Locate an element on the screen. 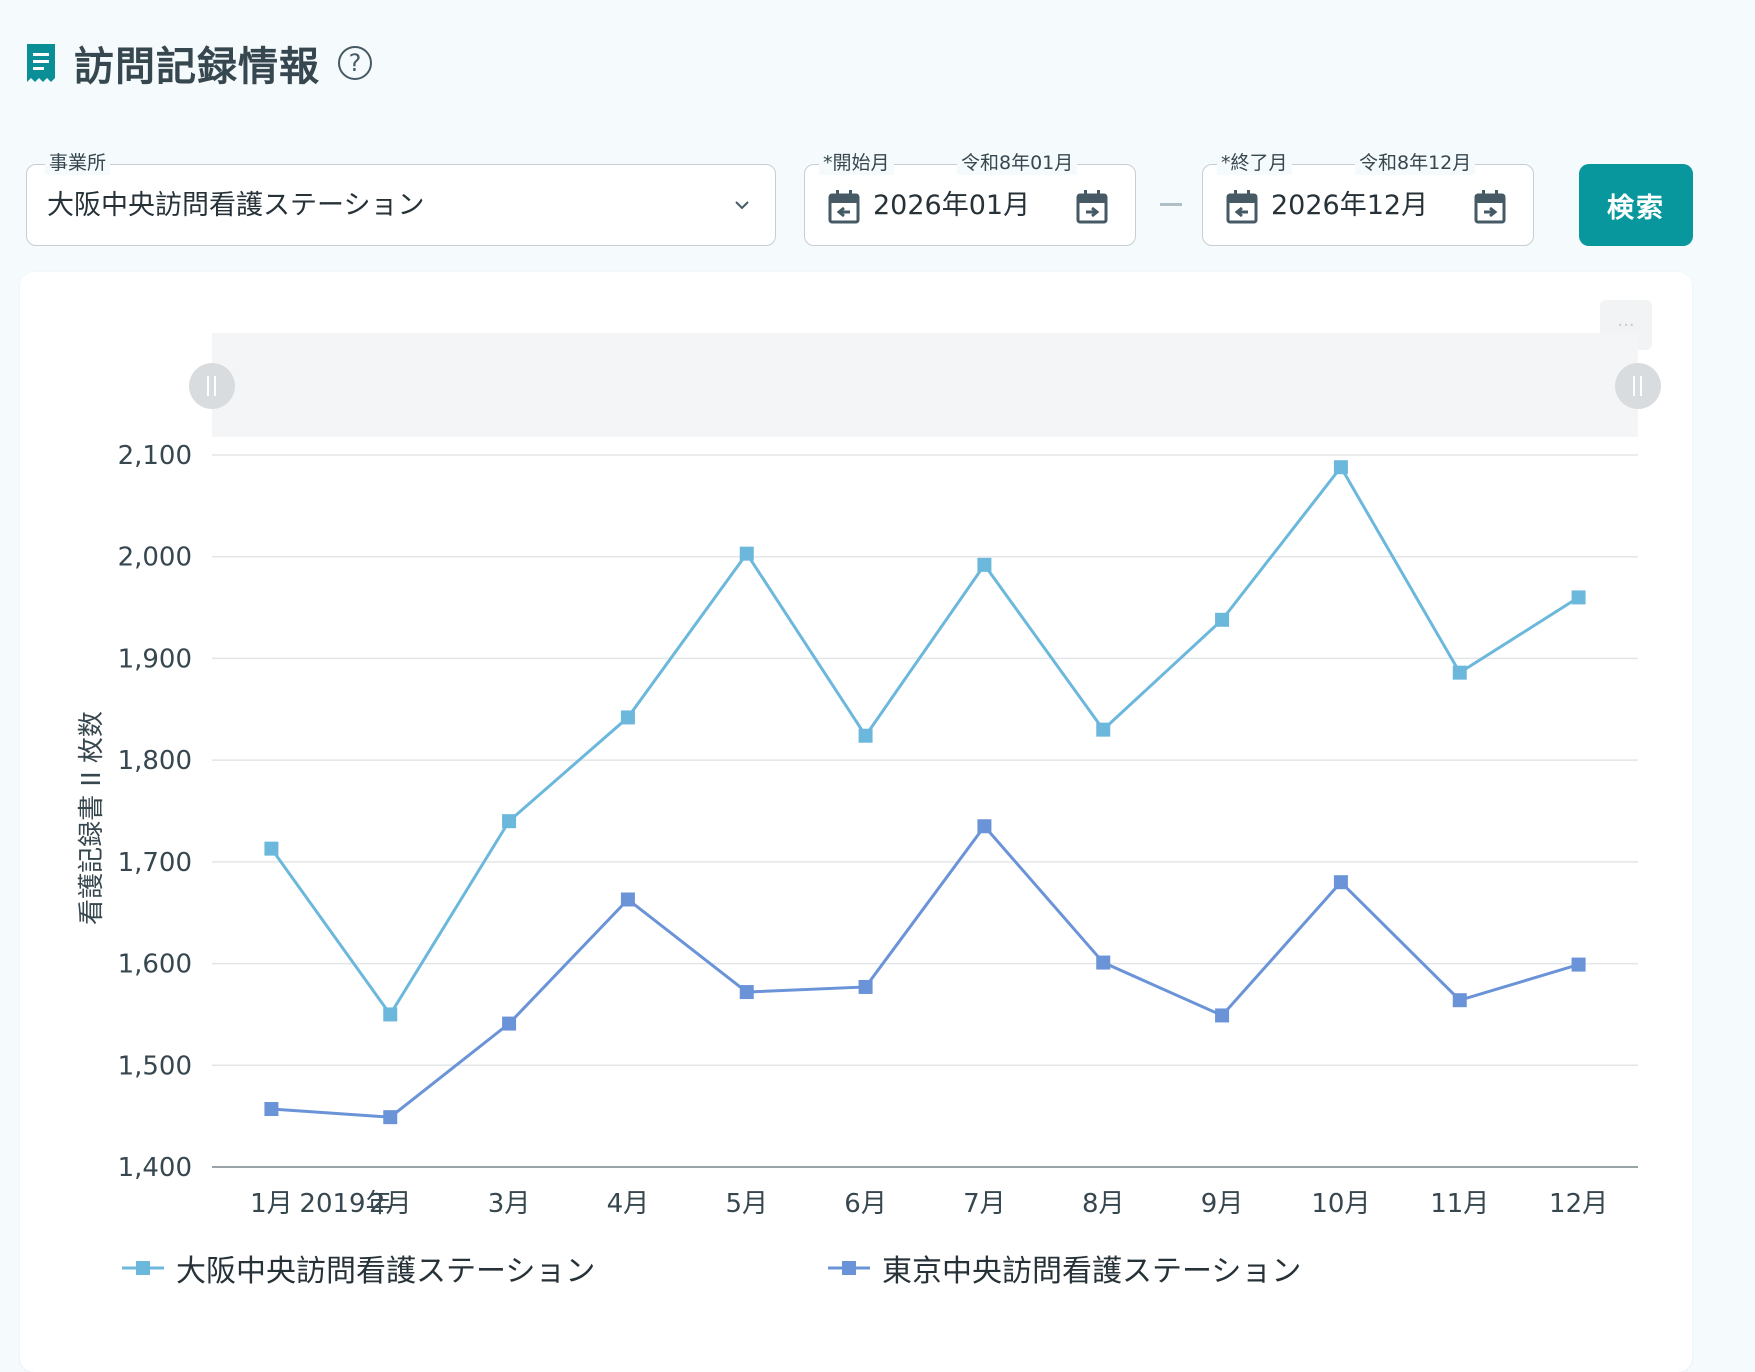 The image size is (1755, 1372). y-tick-label: 1,600 is located at coordinates (155, 965).